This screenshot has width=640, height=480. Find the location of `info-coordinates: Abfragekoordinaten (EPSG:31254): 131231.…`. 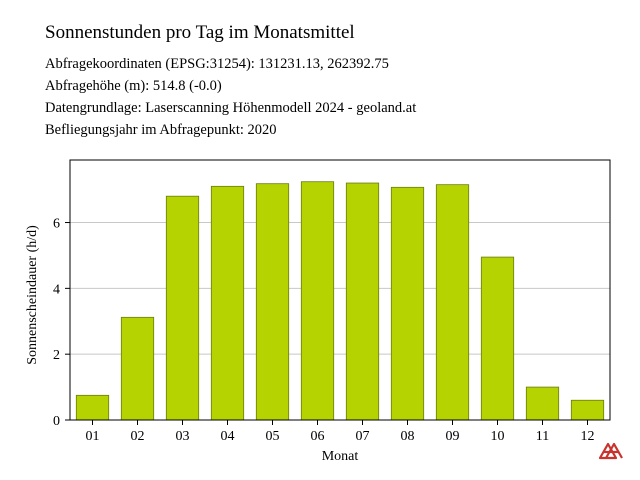

info-coordinates: Abfragekoordinaten (EPSG:31254): 131231.… is located at coordinates (217, 64).